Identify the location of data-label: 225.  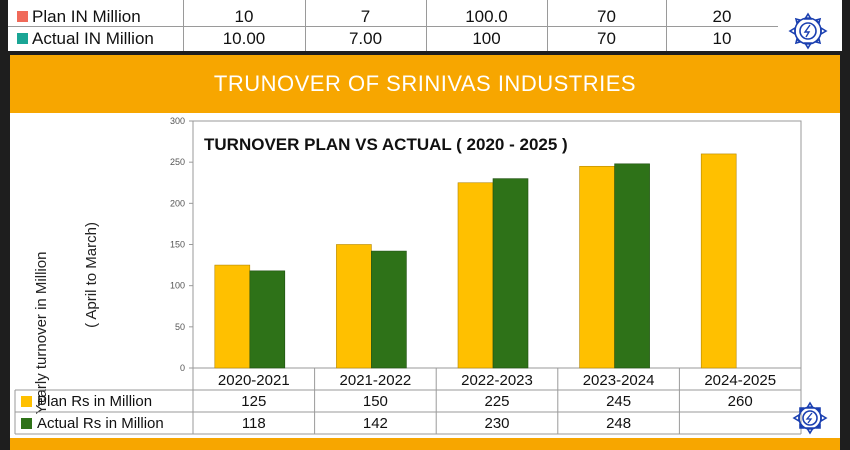
(496, 401).